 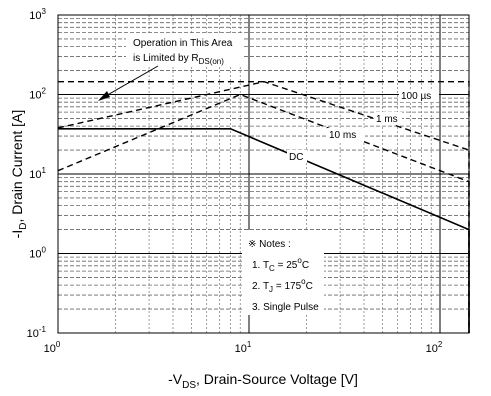 I want to click on label-10ms-bg, so click(x=346, y=134).